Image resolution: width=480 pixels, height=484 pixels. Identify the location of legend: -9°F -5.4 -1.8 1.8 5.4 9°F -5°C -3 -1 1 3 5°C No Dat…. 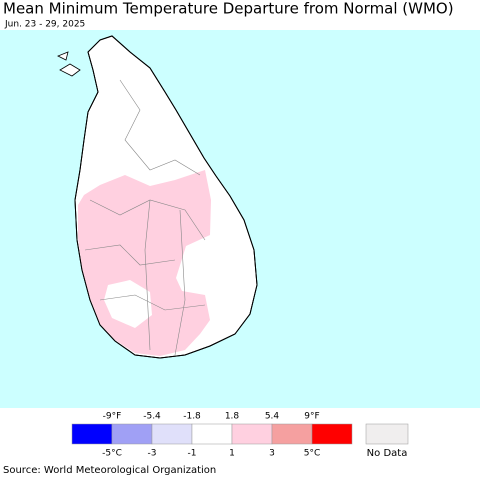
(240, 435).